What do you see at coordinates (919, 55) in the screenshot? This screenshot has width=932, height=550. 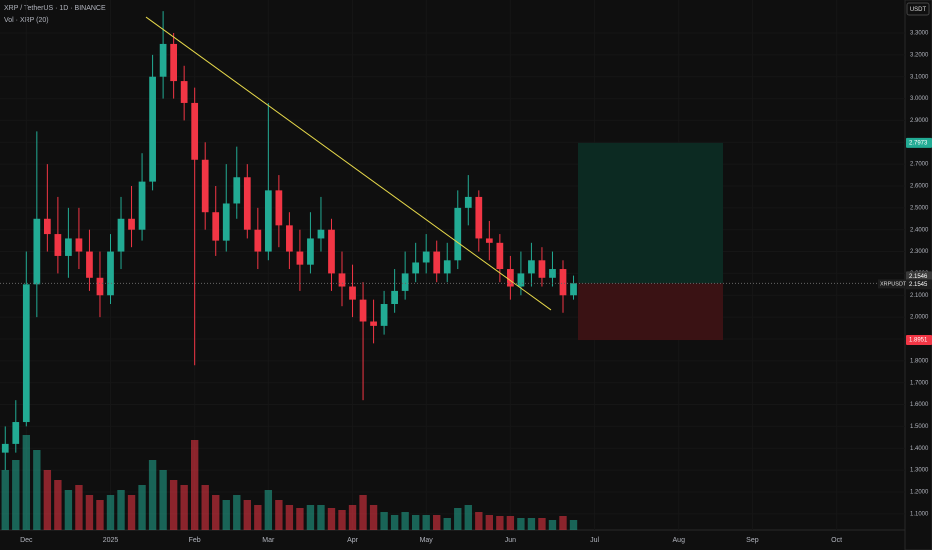 I see `y-tick-label: 3.2000` at bounding box center [919, 55].